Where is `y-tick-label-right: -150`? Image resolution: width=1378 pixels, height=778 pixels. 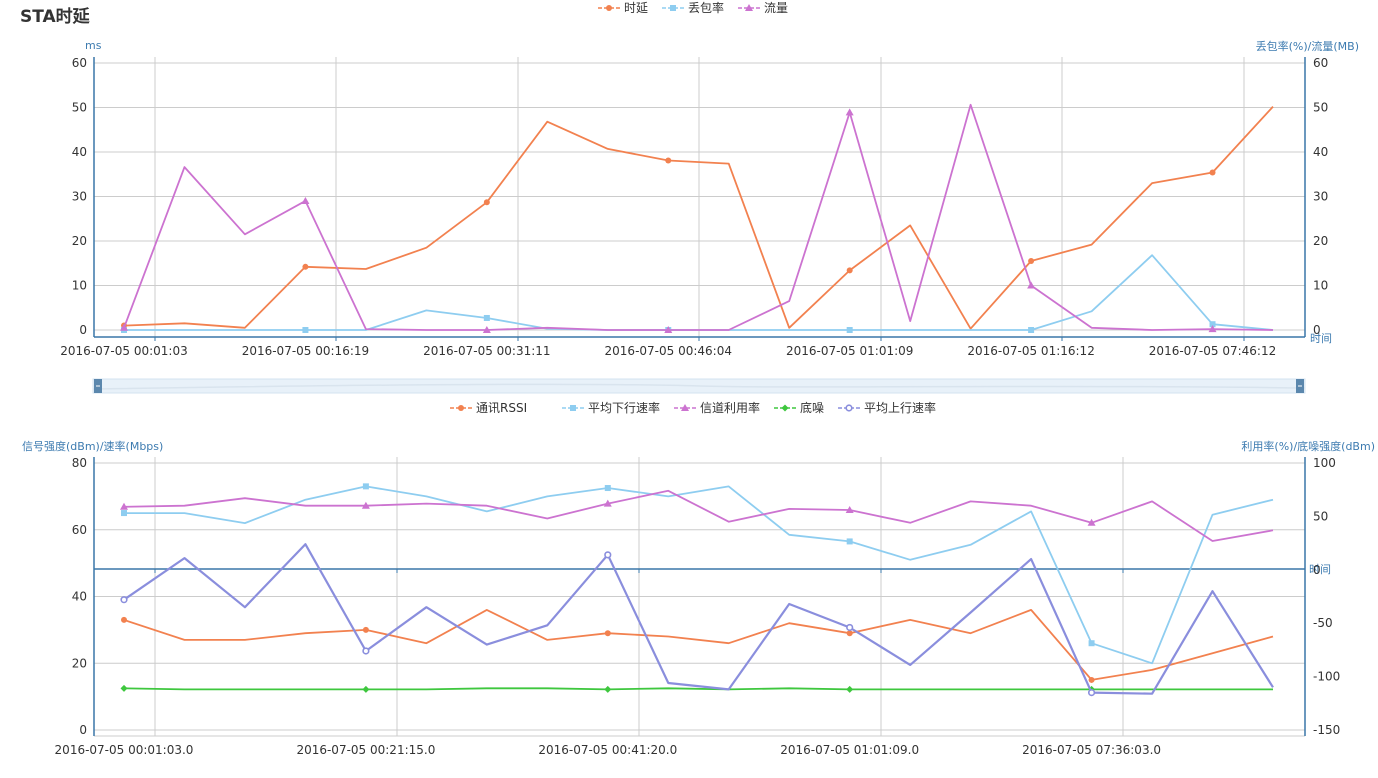
y-tick-label-right: -150 is located at coordinates (1326, 730).